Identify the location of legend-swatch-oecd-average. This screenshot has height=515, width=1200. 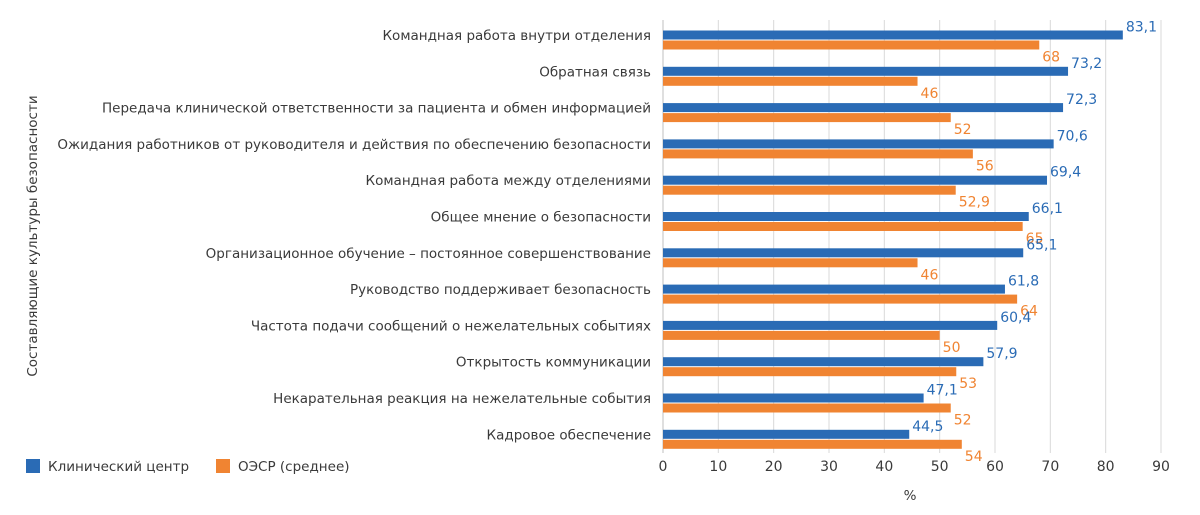
(223, 466).